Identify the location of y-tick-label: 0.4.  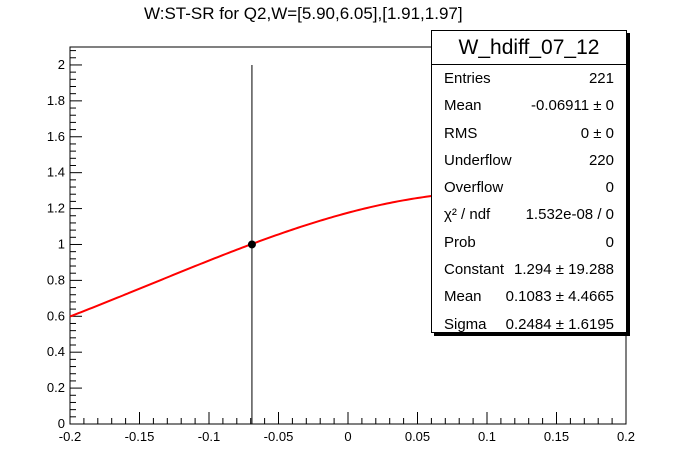
(56, 351).